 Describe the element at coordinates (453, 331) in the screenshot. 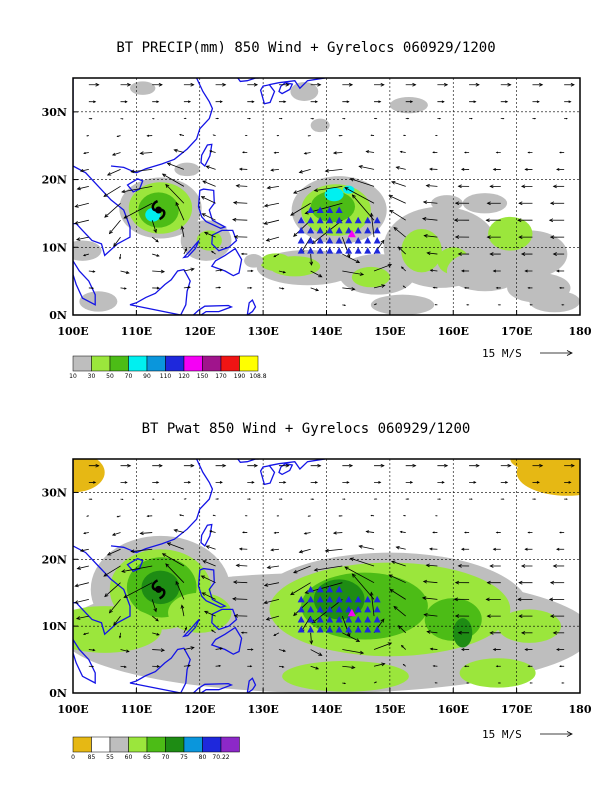

I see `x-tick-label: 160E` at that location.